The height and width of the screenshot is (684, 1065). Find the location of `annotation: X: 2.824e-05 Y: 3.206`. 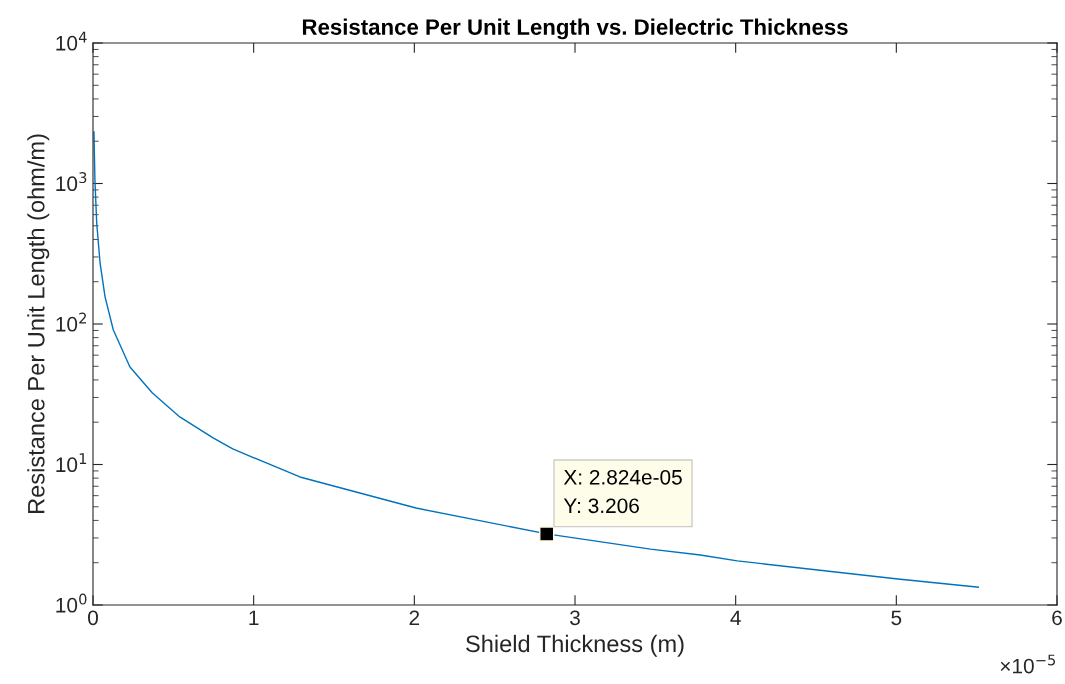

annotation: X: 2.824e-05 Y: 3.206 is located at coordinates (622, 491).